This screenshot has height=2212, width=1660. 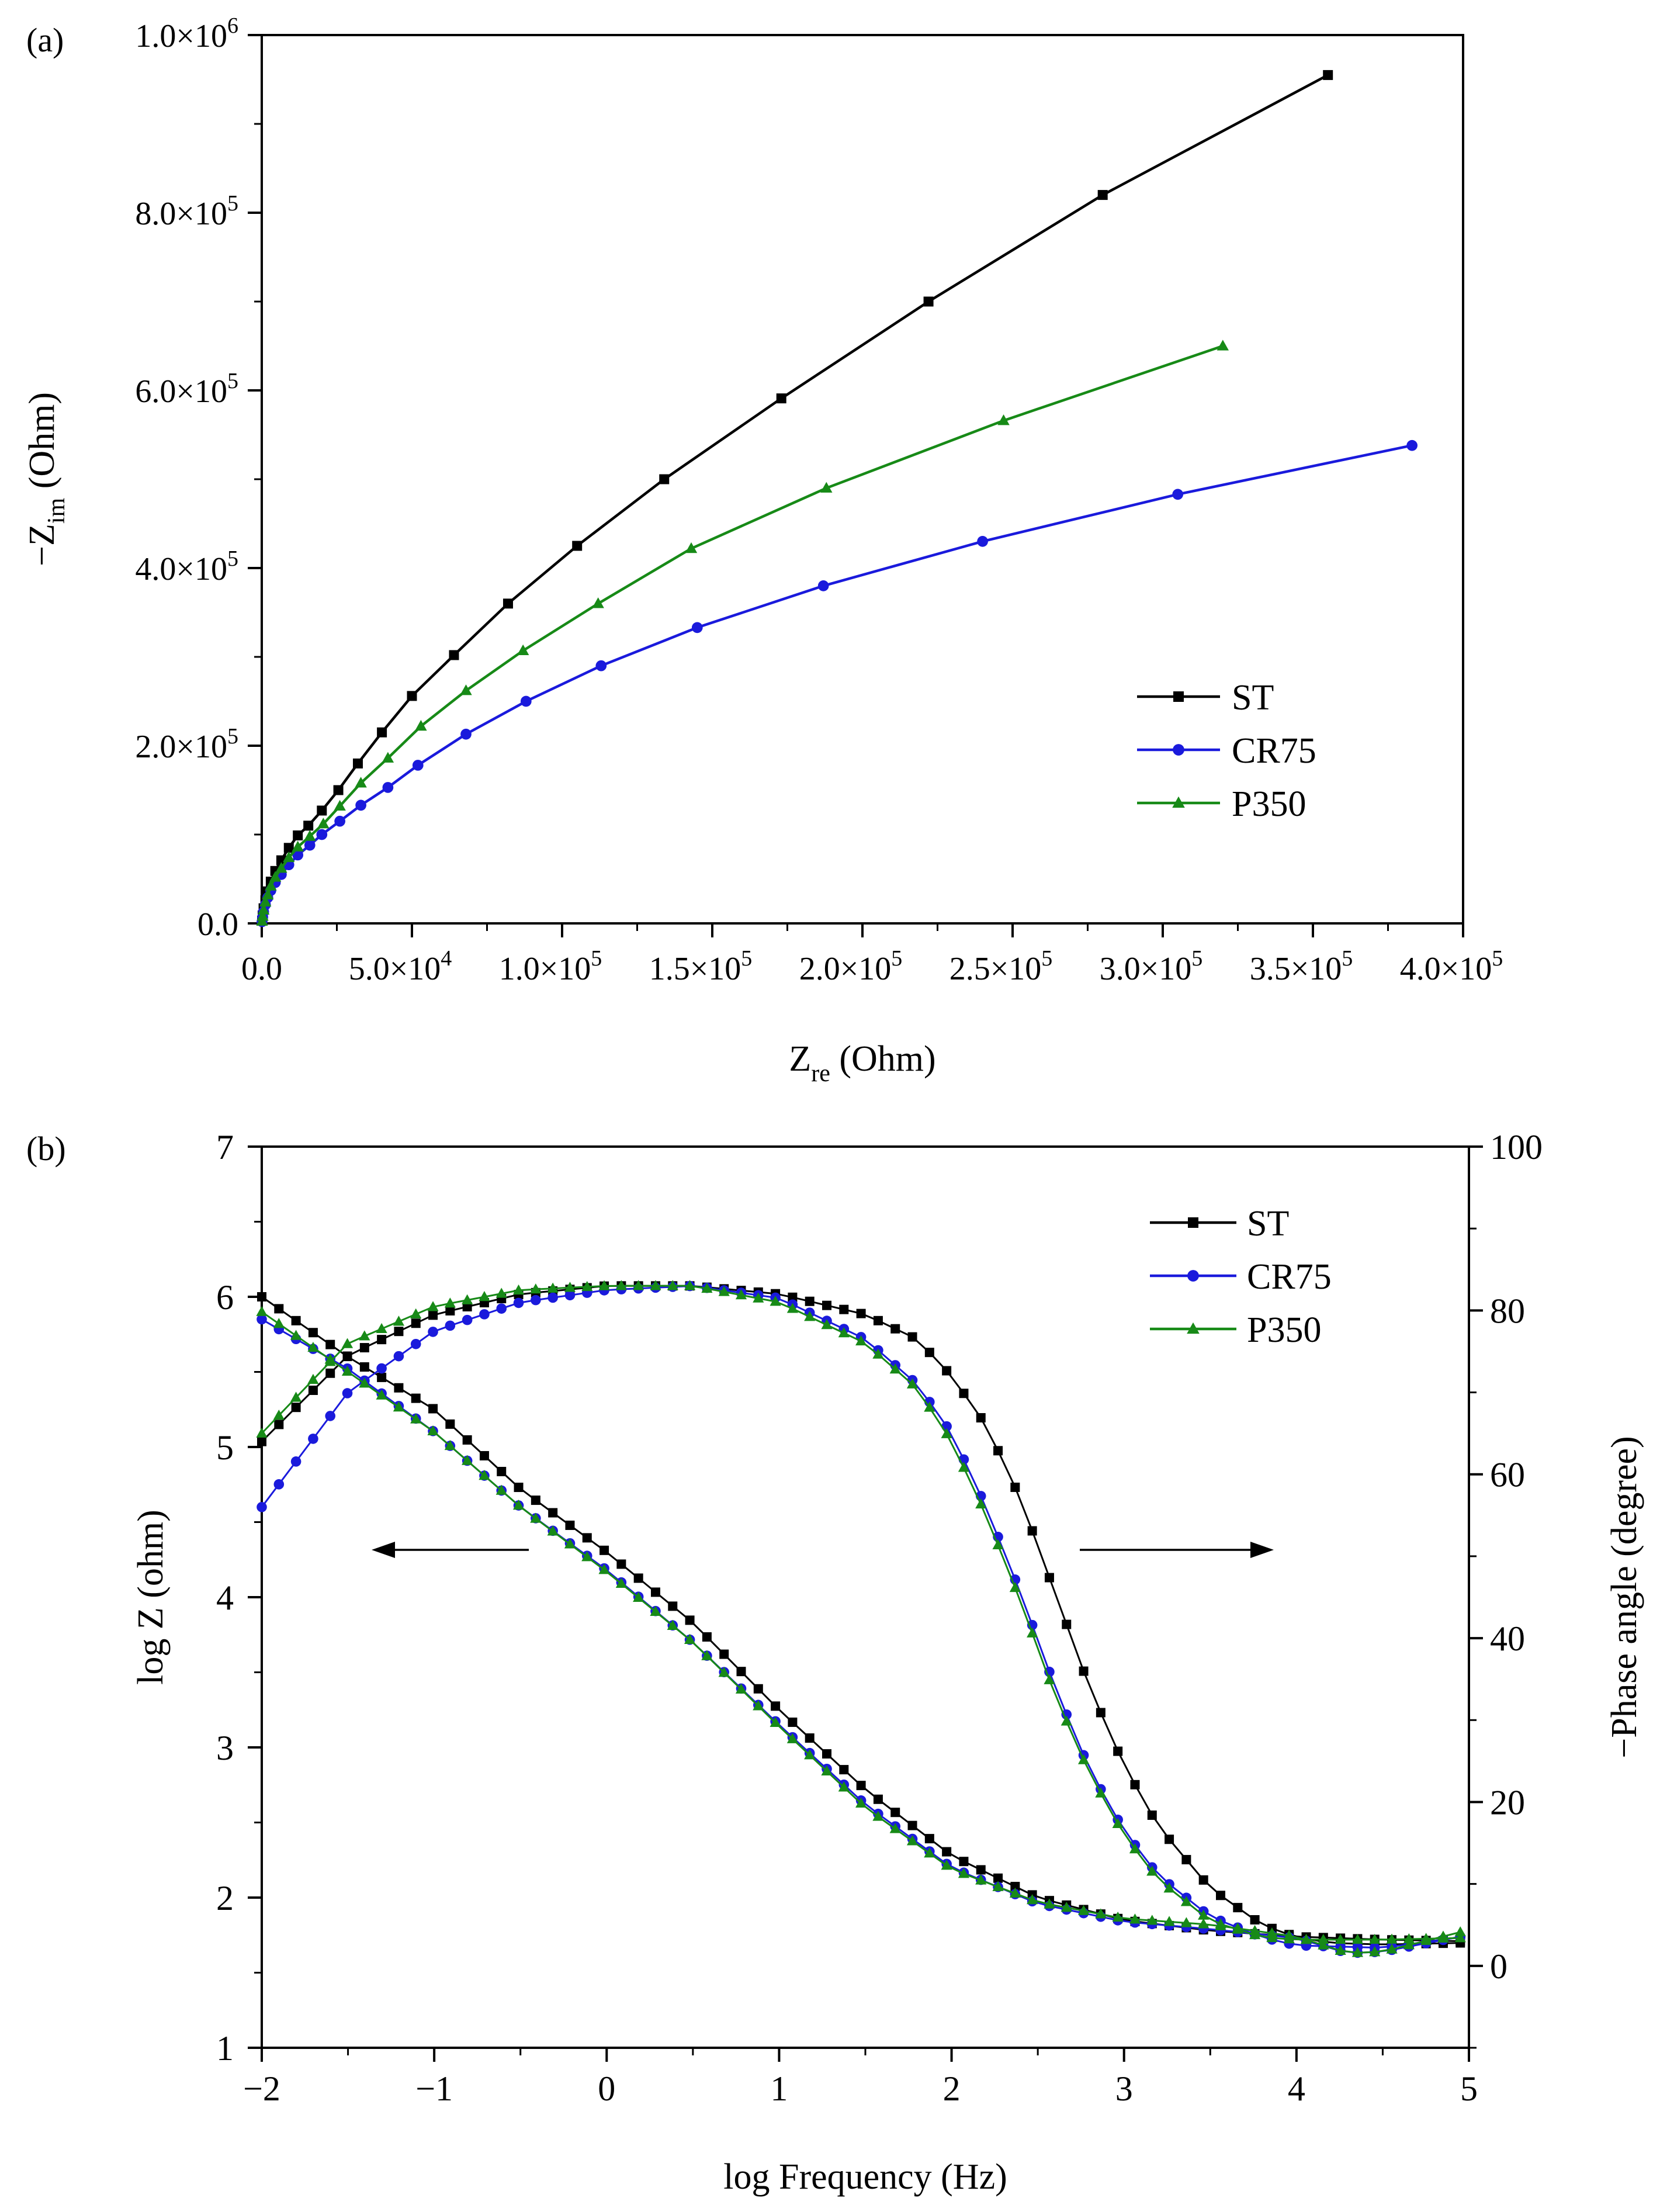 What do you see at coordinates (1516, 1147) in the screenshot?
I see `right-y-tick-label: 100` at bounding box center [1516, 1147].